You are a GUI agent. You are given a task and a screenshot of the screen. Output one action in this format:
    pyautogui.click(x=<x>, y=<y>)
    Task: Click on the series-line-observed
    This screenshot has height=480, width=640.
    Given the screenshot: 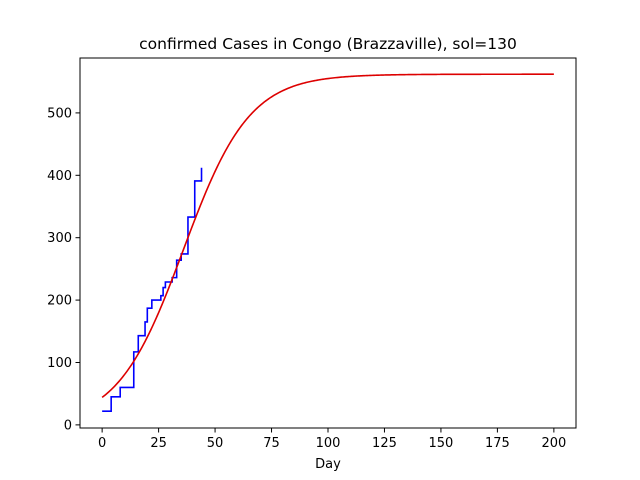 What is the action you would take?
    pyautogui.click(x=152, y=289)
    